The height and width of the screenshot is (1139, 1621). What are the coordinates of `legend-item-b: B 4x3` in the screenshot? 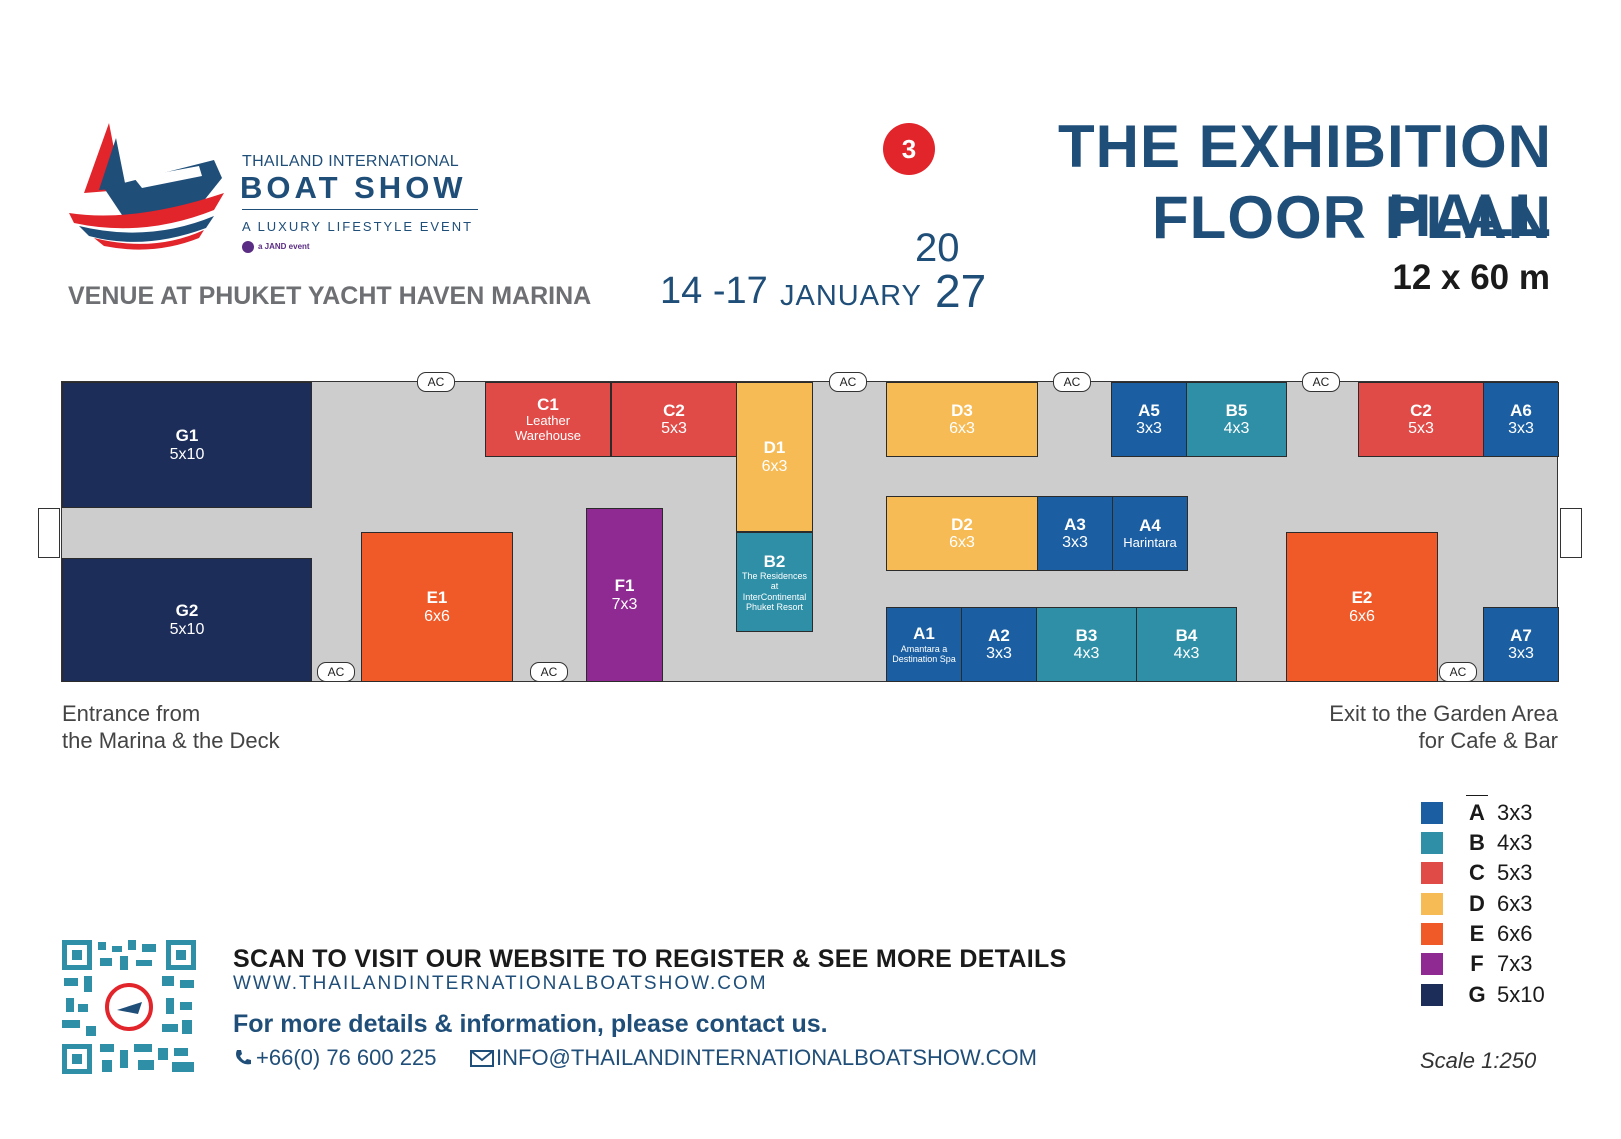 It's located at (1501, 845).